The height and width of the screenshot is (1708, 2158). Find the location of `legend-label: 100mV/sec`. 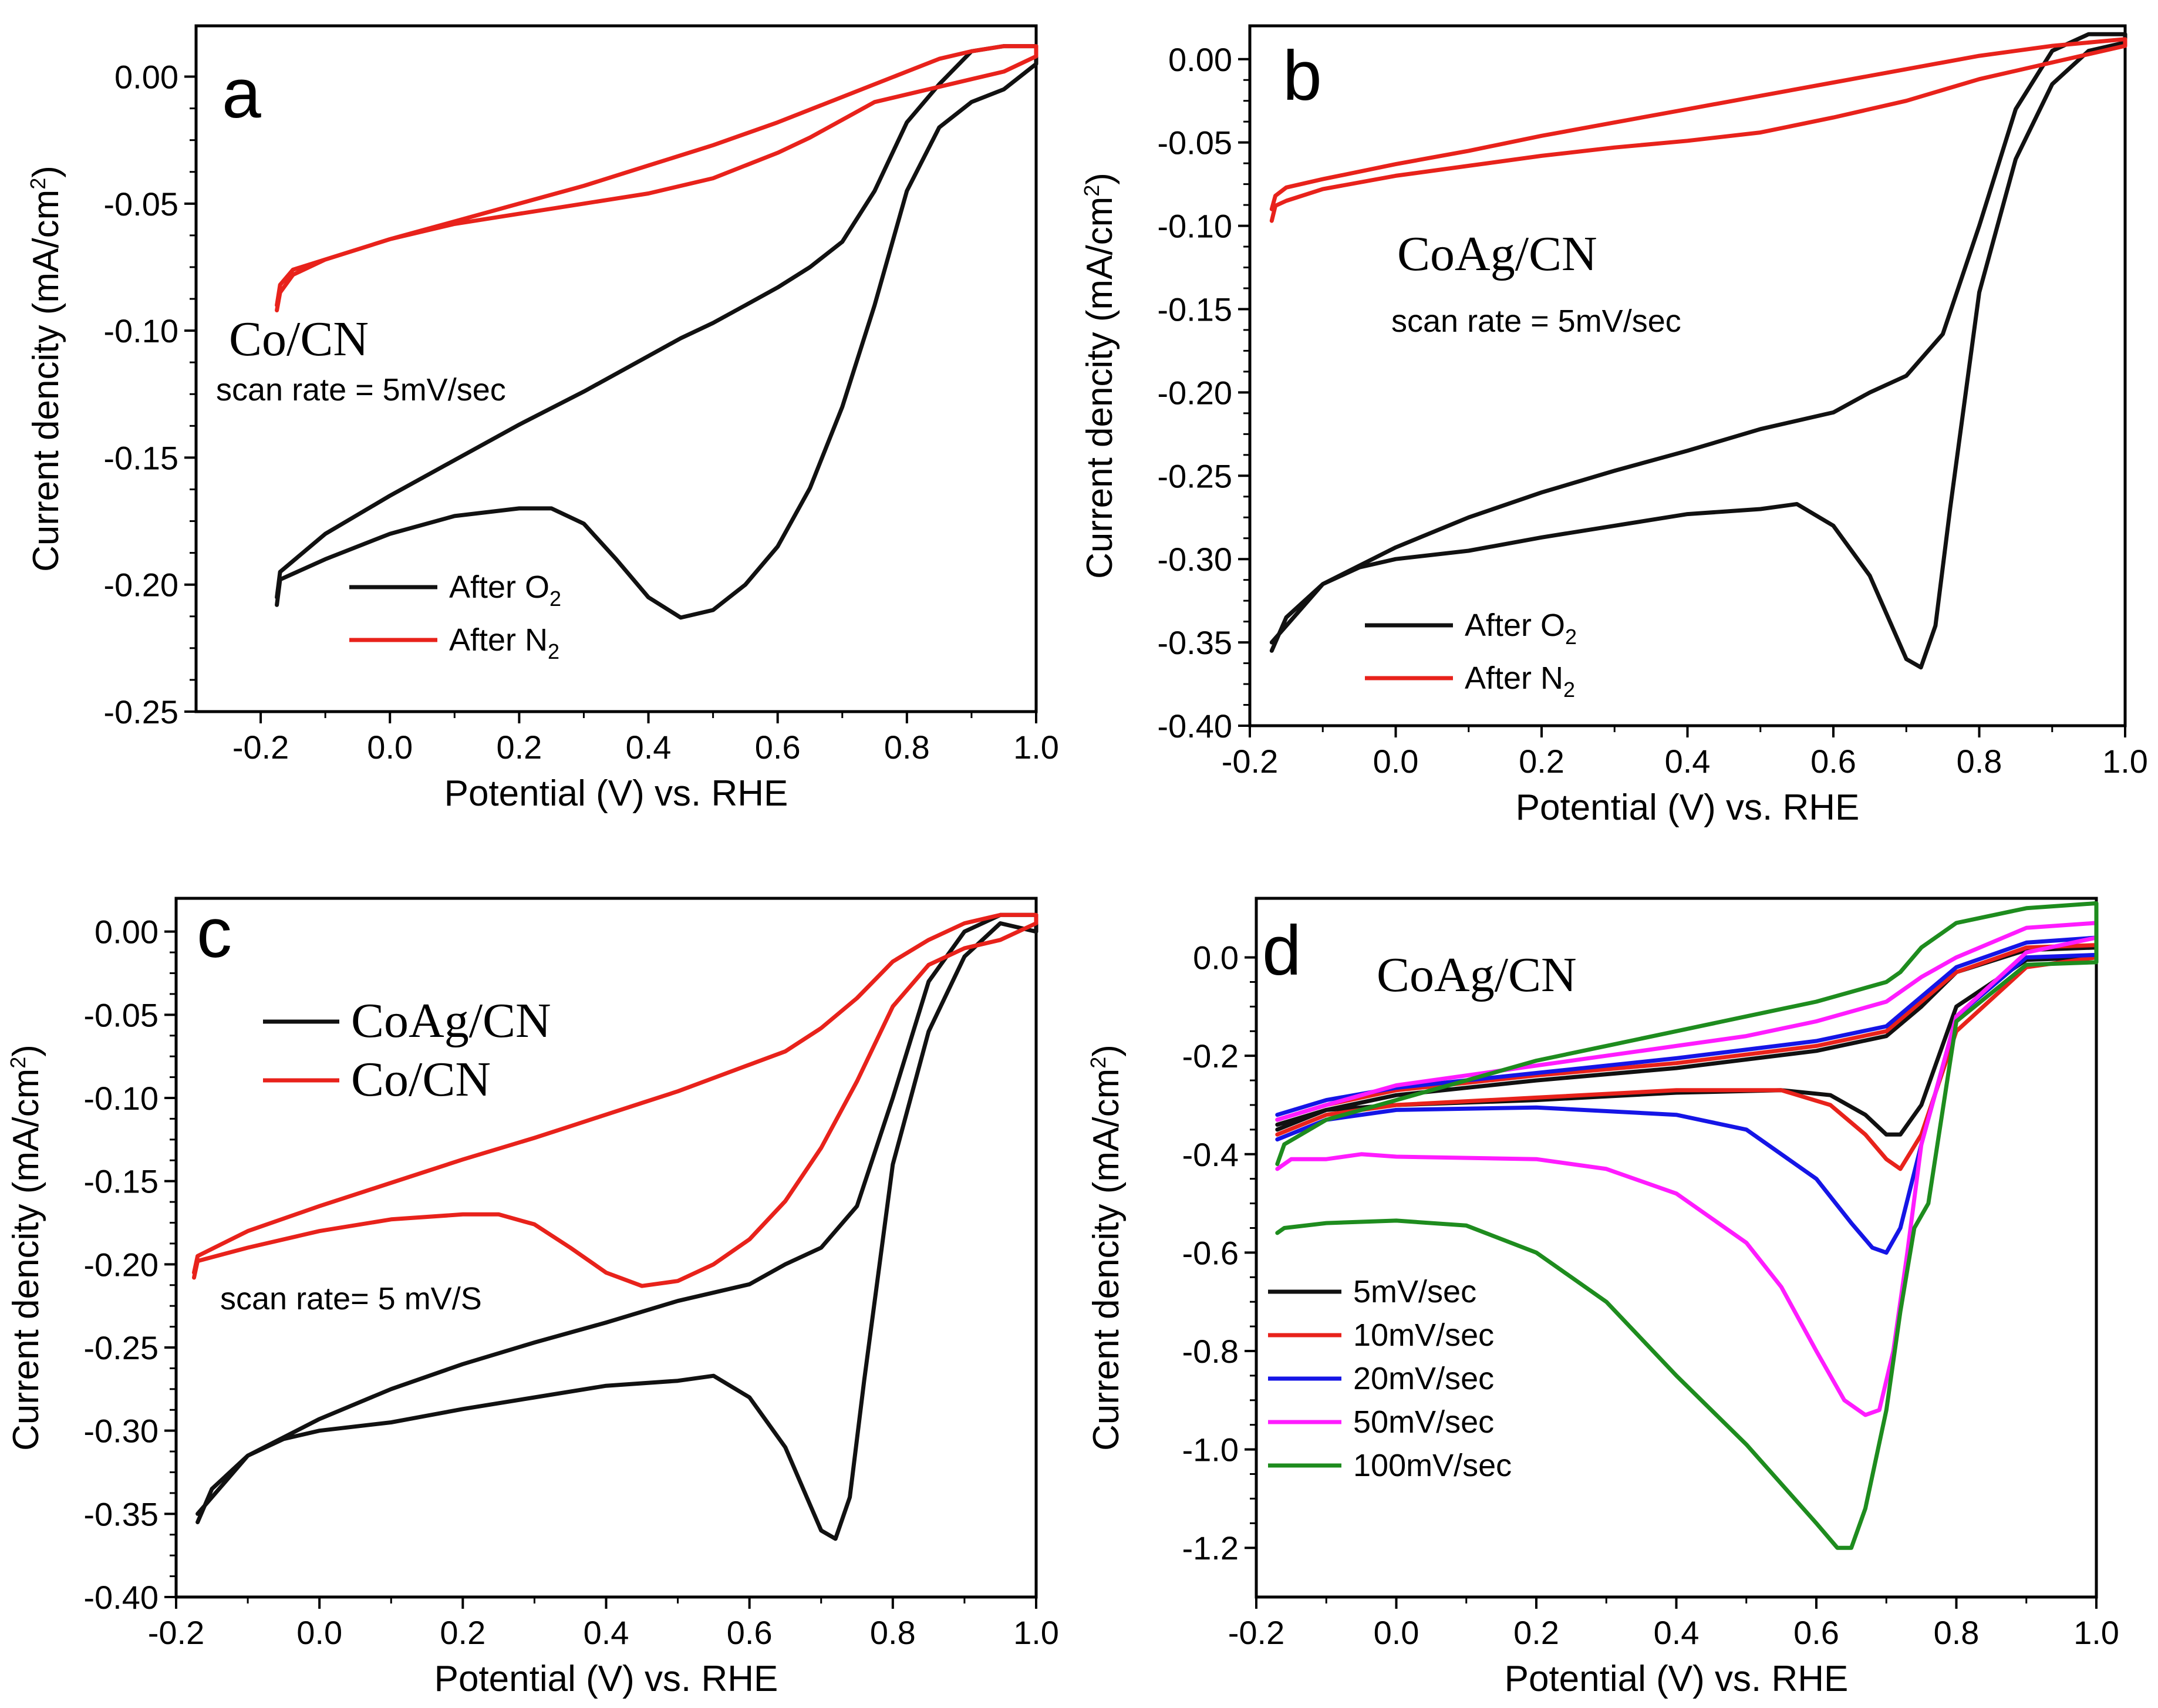

legend-label: 100mV/sec is located at coordinates (1432, 1466).